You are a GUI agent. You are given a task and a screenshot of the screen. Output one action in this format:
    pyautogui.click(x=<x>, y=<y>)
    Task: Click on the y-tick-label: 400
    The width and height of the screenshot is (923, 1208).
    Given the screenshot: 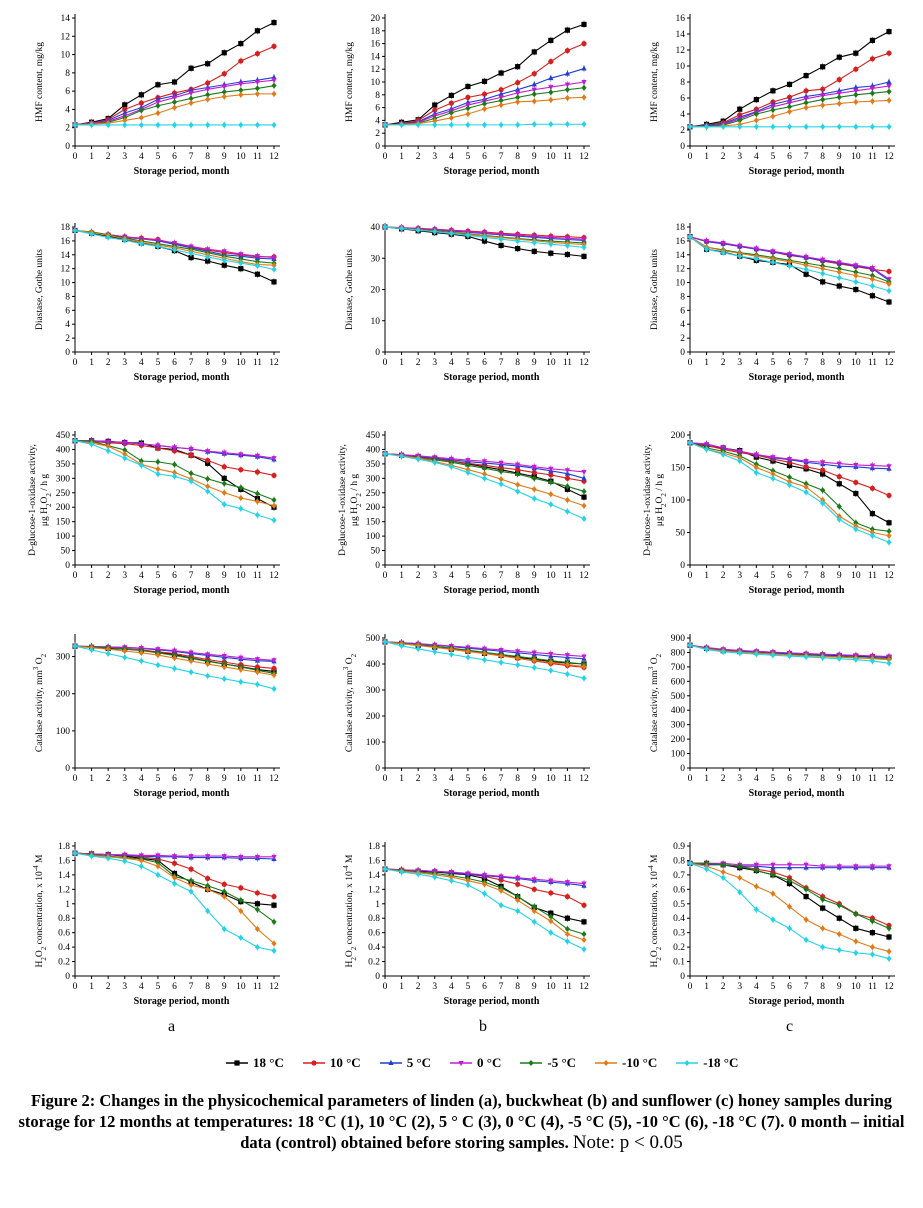 What is the action you would take?
    pyautogui.click(x=678, y=711)
    